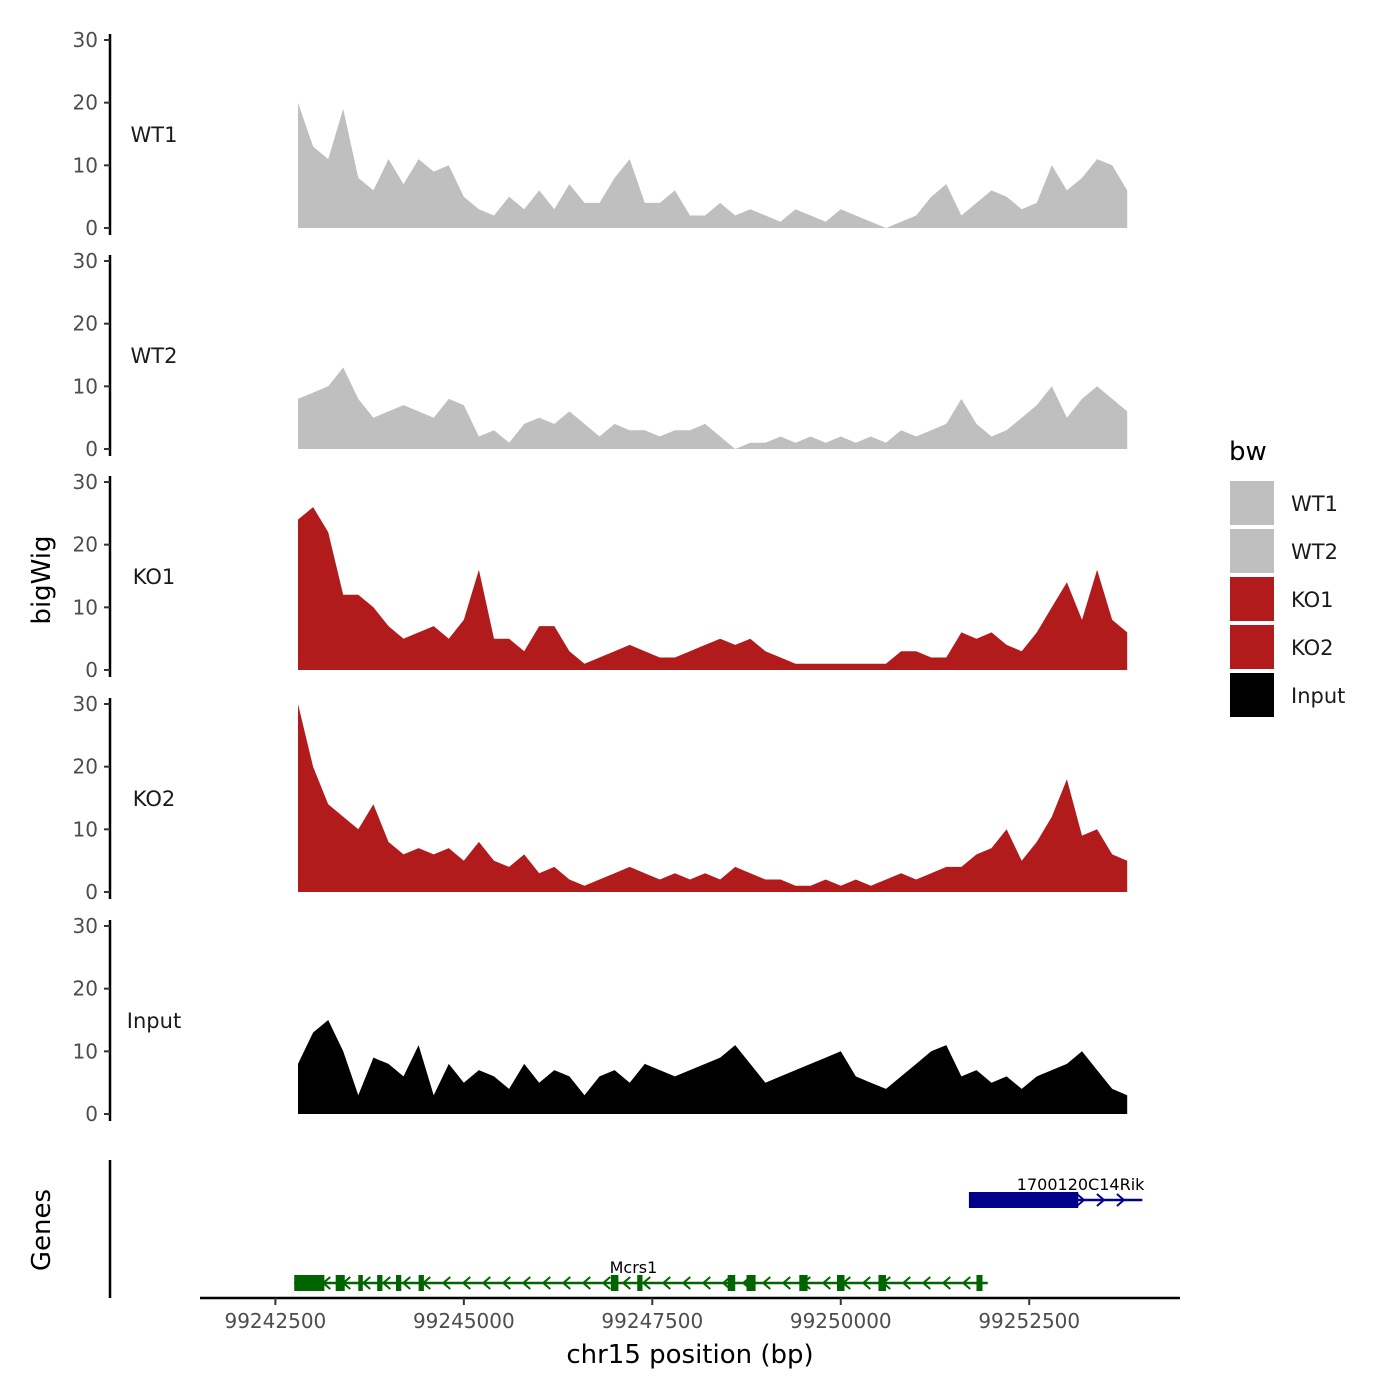  I want to click on track-wt1: 0 10 20 30 WT1, so click(600, 134).